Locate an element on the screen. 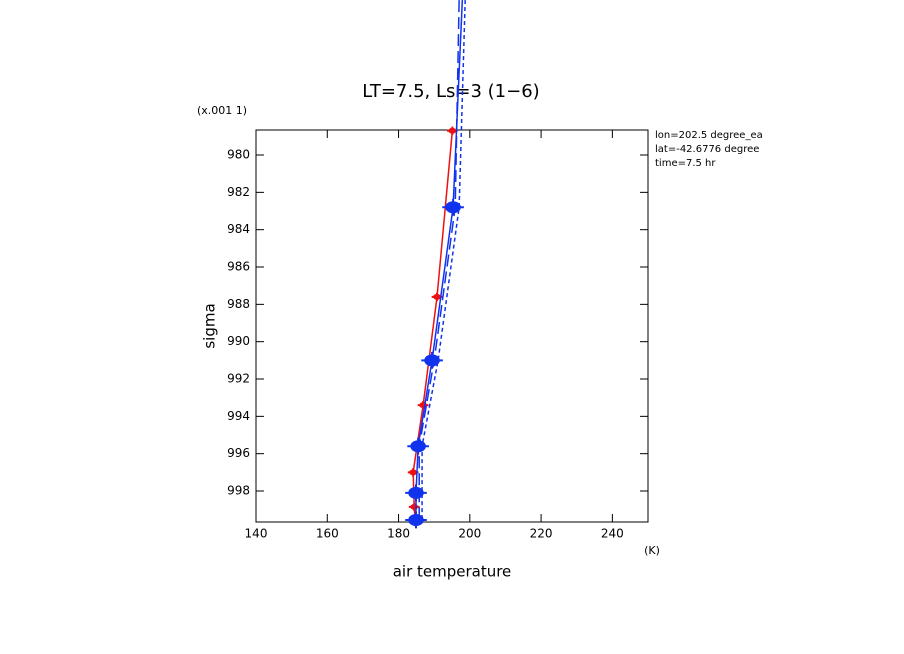 This screenshot has width=904, height=654. y-tick-label: 996 is located at coordinates (238, 453).